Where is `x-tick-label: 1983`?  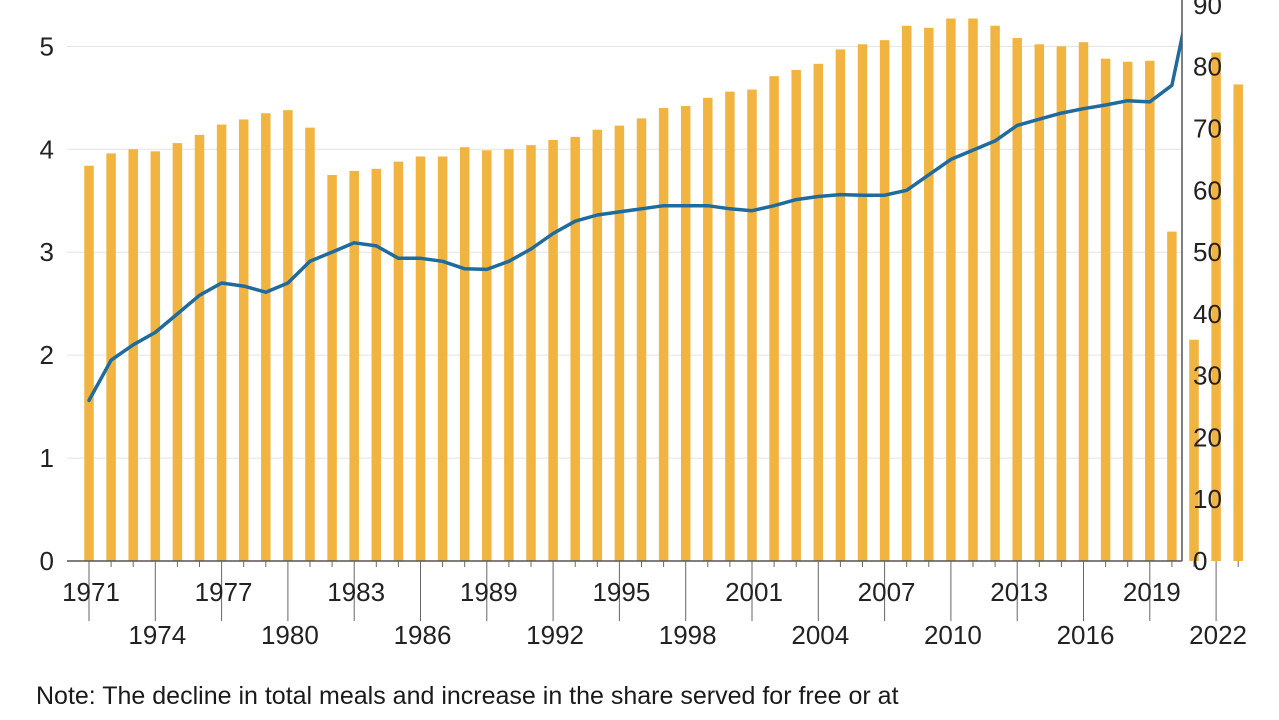
x-tick-label: 1983 is located at coordinates (356, 592).